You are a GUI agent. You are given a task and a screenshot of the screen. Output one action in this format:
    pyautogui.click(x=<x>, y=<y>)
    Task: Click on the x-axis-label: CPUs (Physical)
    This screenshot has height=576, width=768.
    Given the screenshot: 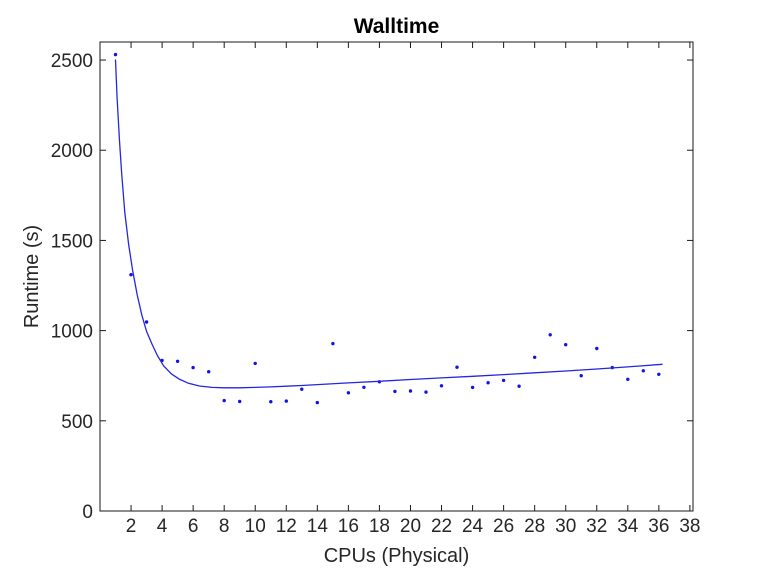 What is the action you would take?
    pyautogui.click(x=397, y=556)
    